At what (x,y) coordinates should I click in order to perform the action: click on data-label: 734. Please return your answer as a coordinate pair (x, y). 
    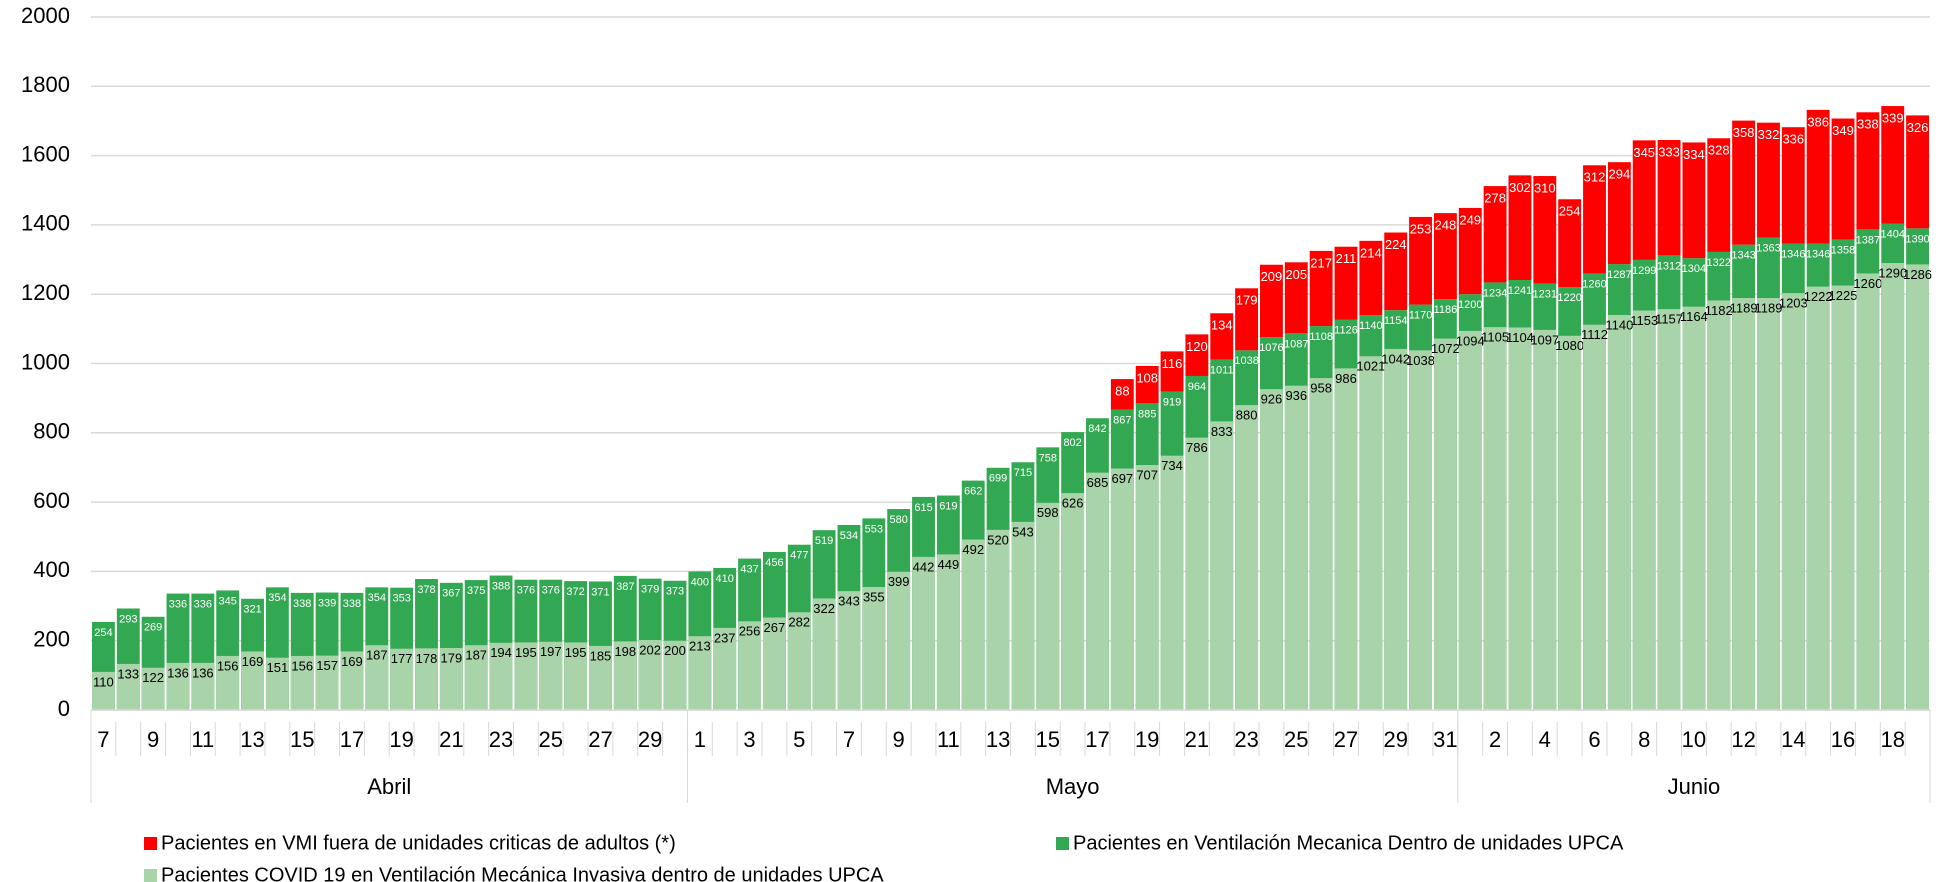
    Looking at the image, I should click on (1172, 465).